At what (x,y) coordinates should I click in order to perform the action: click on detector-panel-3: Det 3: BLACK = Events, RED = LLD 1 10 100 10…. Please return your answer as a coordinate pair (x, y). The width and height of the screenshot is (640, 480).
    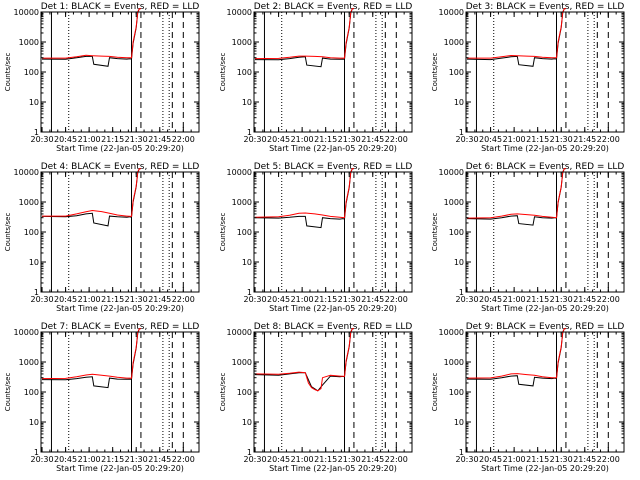
    Looking at the image, I should click on (528, 77).